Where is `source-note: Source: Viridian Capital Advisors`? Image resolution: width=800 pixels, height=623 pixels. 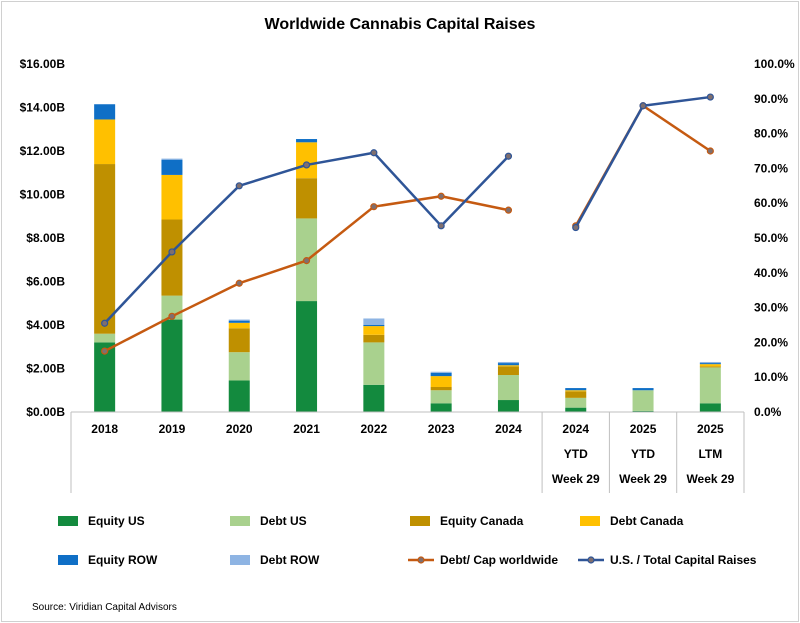
source-note: Source: Viridian Capital Advisors is located at coordinates (104, 607).